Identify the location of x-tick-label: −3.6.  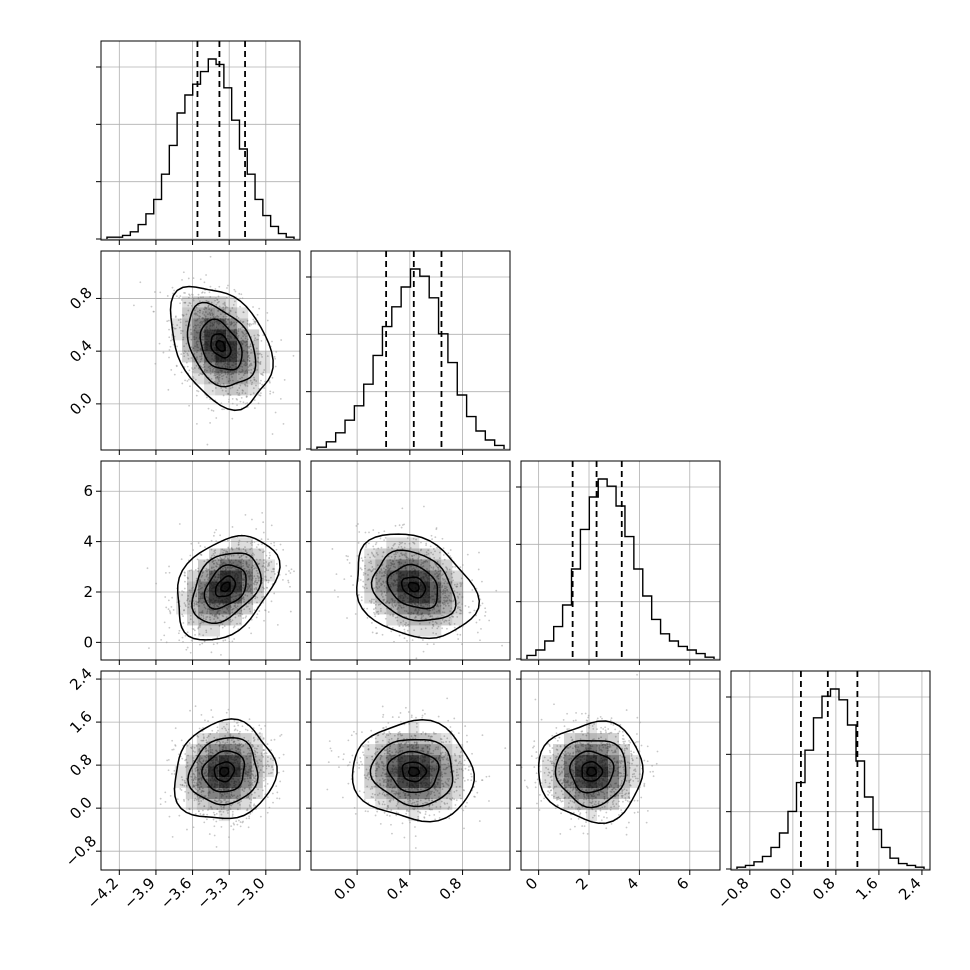
(176, 893).